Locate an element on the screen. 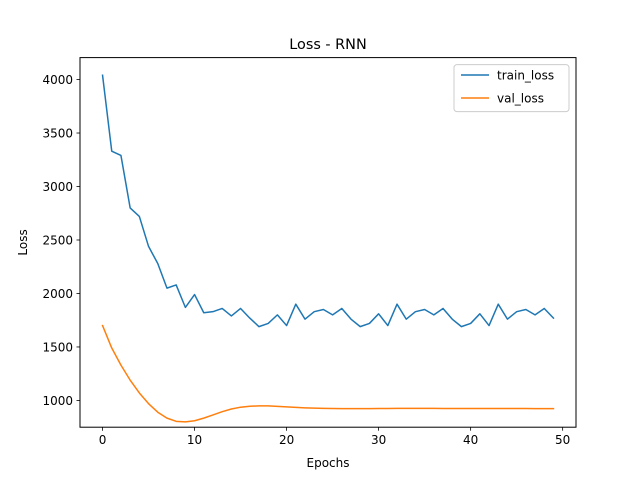  x-ticks: 0 10 20 30 40 50 is located at coordinates (334, 437).